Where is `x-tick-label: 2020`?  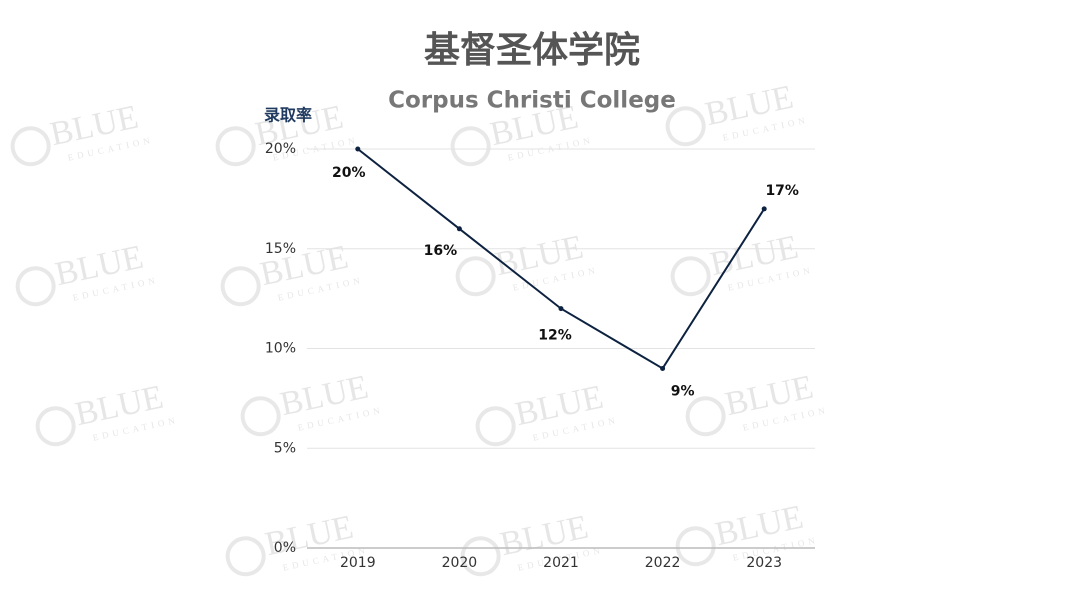 x-tick-label: 2020 is located at coordinates (460, 563).